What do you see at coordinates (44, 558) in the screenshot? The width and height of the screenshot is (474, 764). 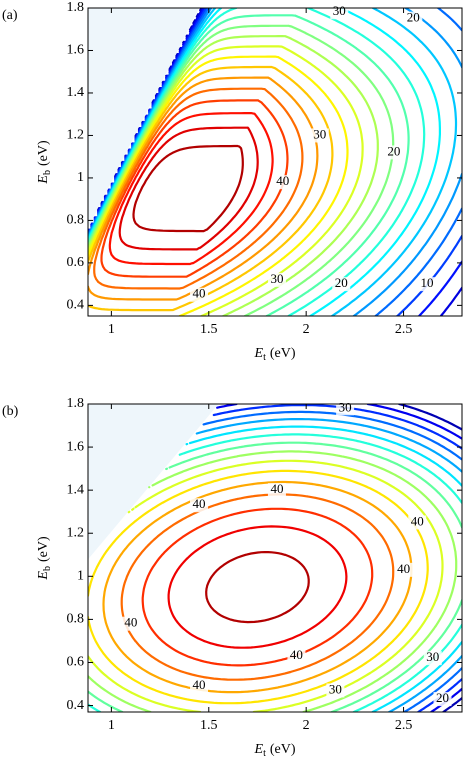 I see `y-axis-label: Eb (eV)` at bounding box center [44, 558].